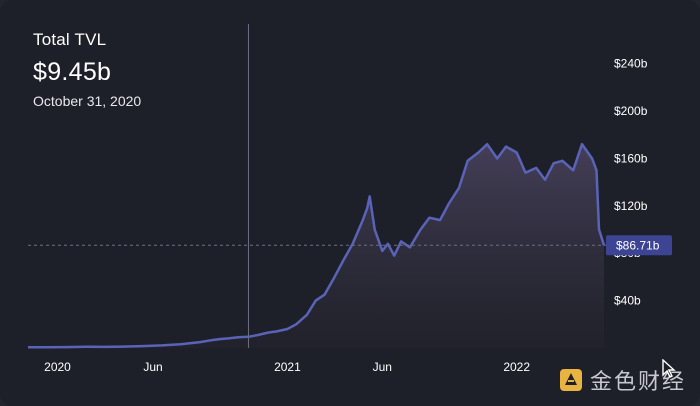 This screenshot has width=700, height=406. What do you see at coordinates (631, 206) in the screenshot?
I see `y-tick-label: $120b` at bounding box center [631, 206].